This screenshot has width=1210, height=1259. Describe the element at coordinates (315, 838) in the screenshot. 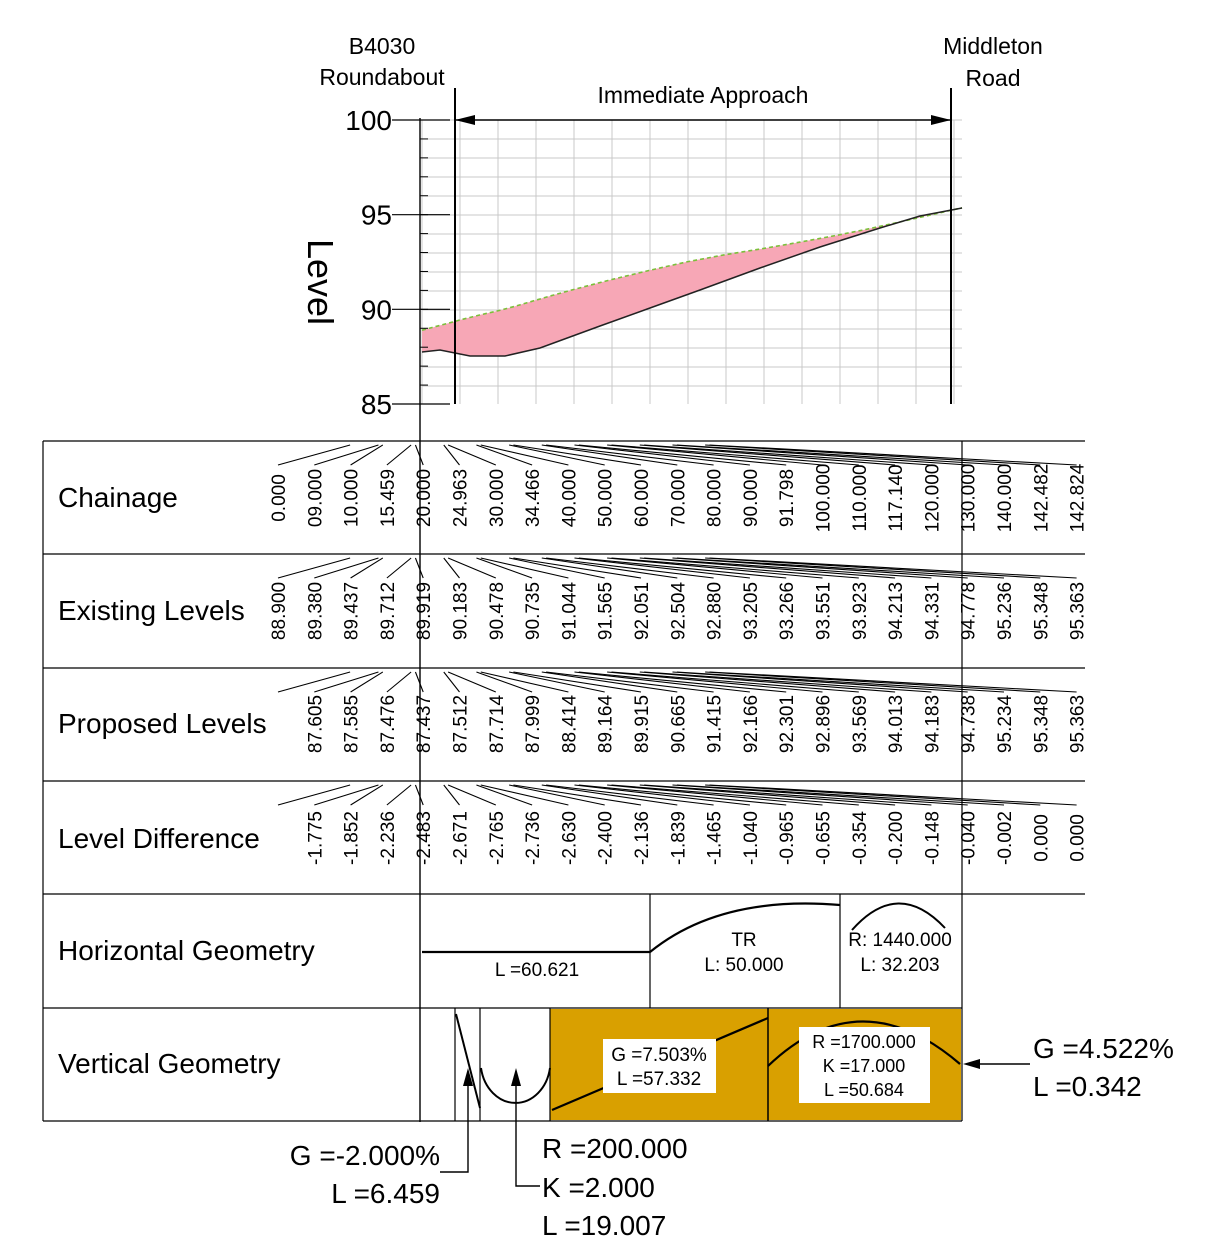

I see `difference-value: -1.775` at that location.